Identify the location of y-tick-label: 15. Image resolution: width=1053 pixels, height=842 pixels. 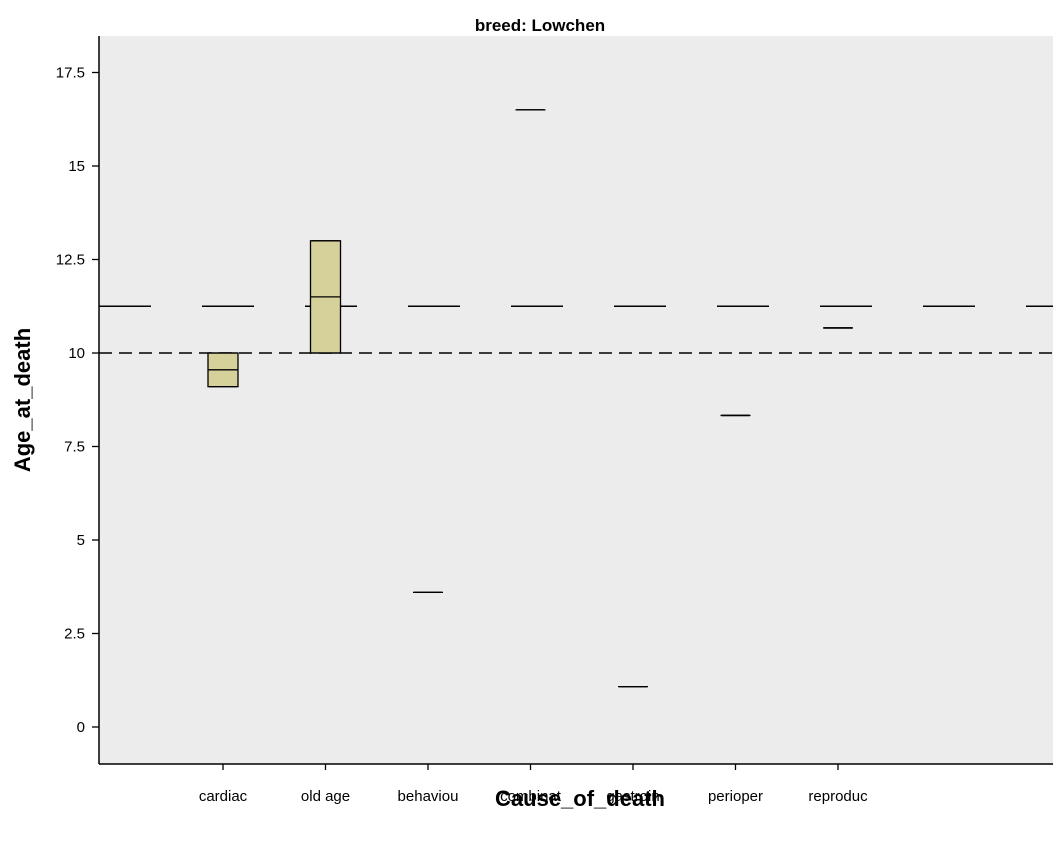
(76, 166).